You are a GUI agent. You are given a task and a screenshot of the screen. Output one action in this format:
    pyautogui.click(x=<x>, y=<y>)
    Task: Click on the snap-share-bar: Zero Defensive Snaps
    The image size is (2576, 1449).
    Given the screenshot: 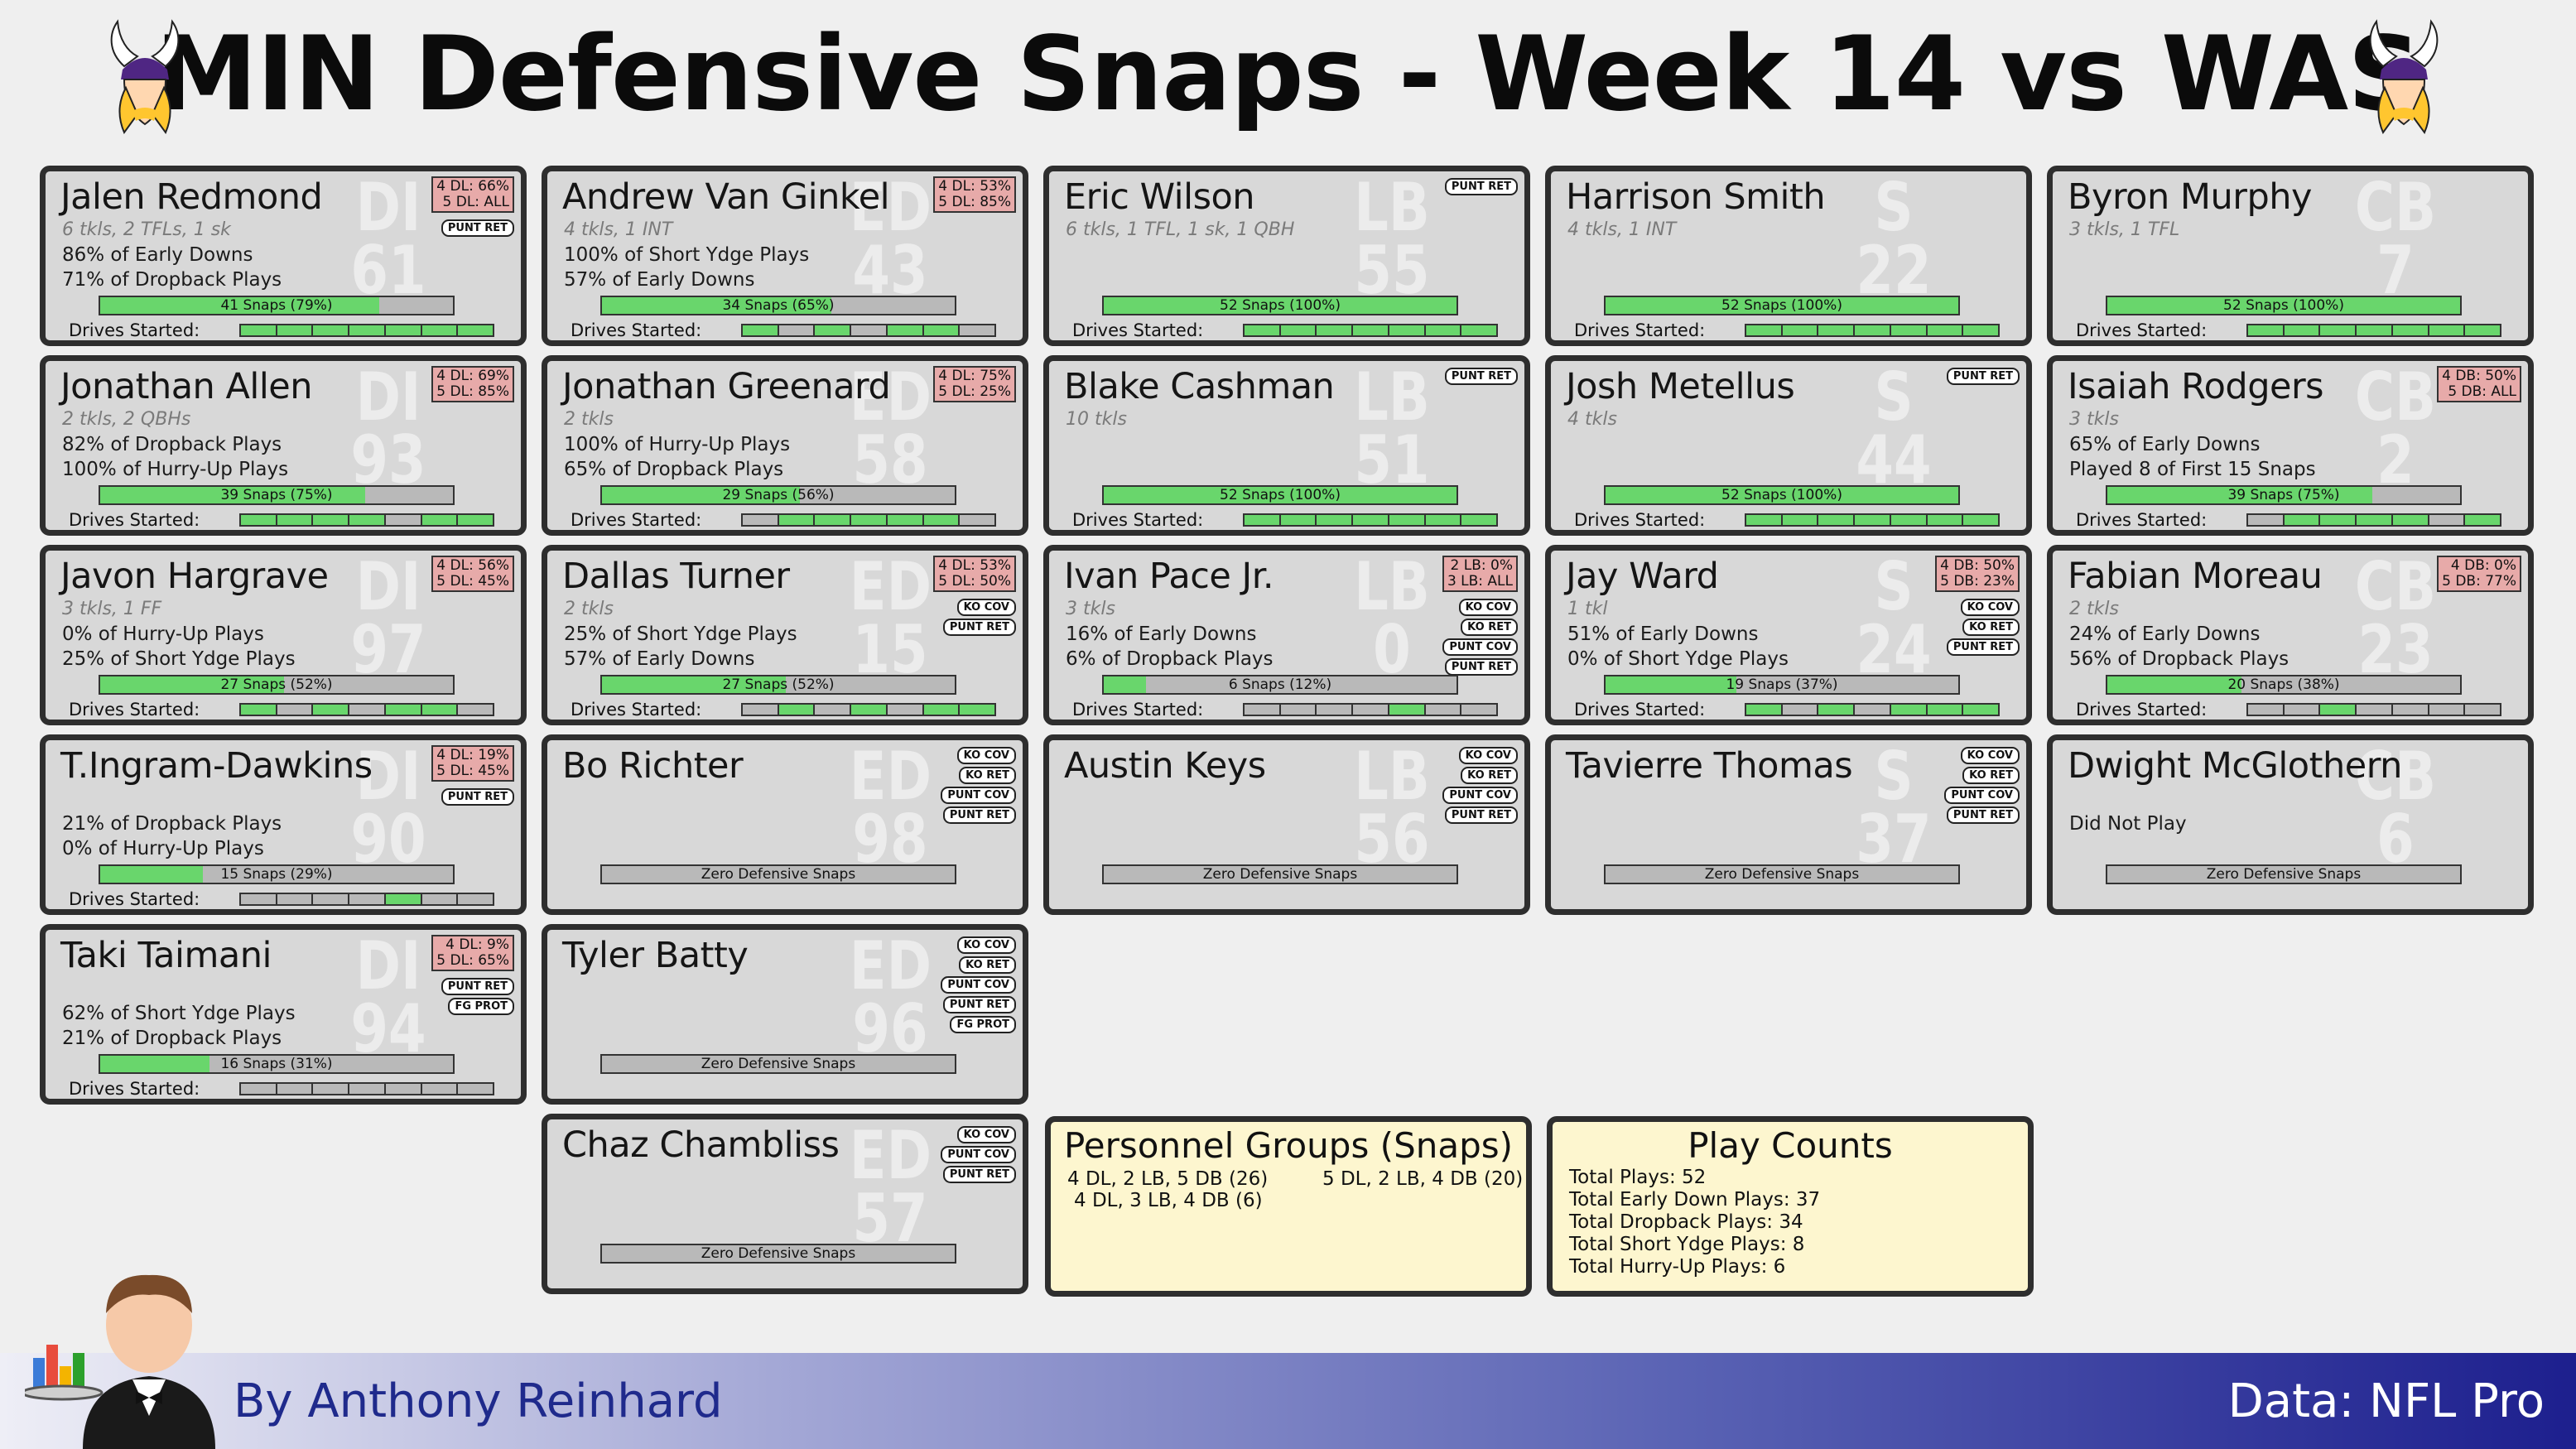 What is the action you would take?
    pyautogui.click(x=1782, y=874)
    